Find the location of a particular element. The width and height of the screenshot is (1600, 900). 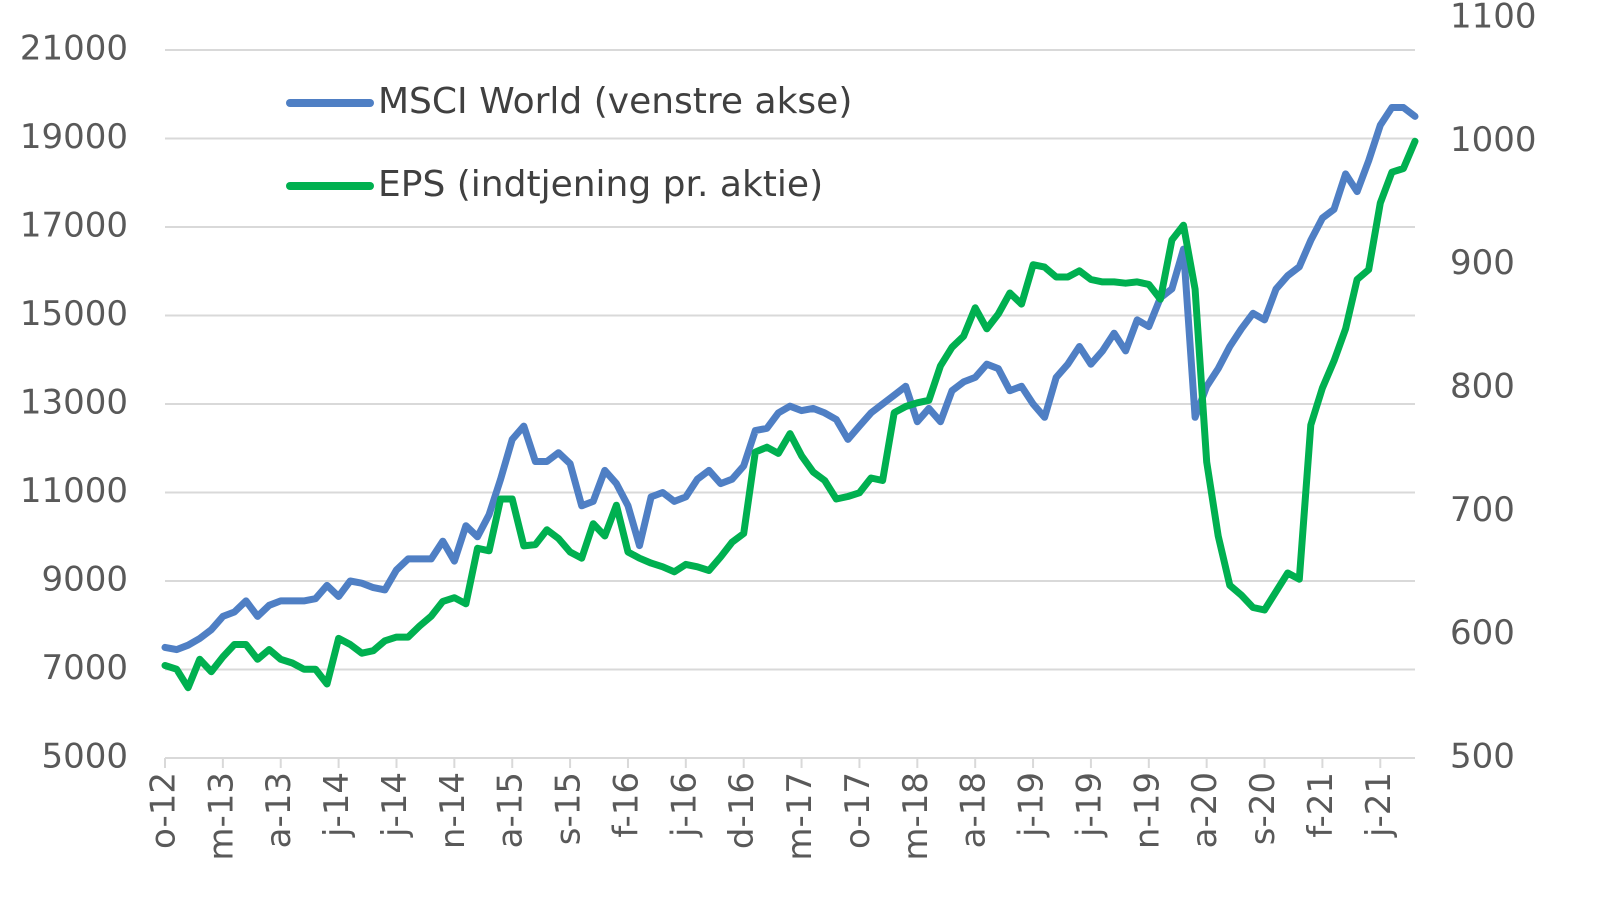

x-tick-label: a-18 is located at coordinates (974, 810).